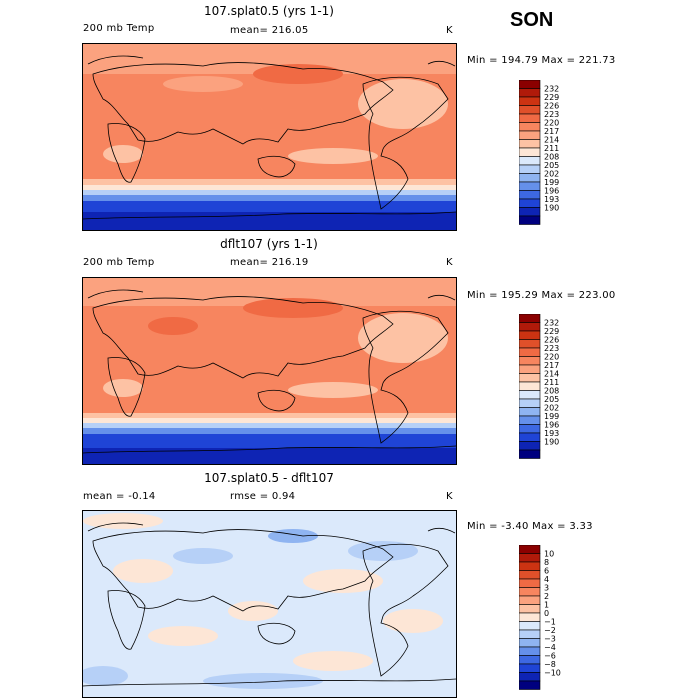  I want to click on colorbar-tick-label: 3, so click(546, 588).